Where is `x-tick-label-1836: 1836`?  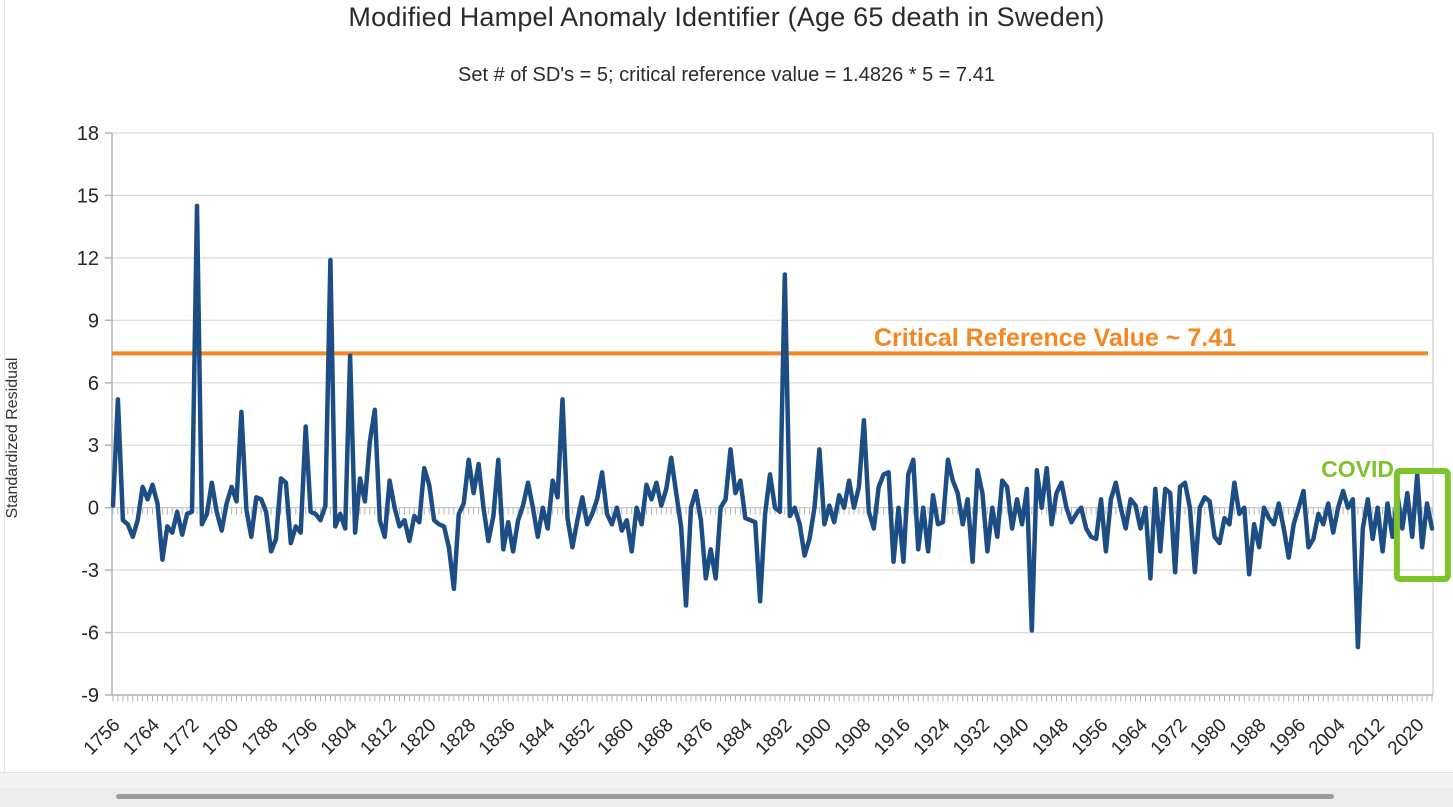
x-tick-label-1836: 1836 is located at coordinates (497, 737).